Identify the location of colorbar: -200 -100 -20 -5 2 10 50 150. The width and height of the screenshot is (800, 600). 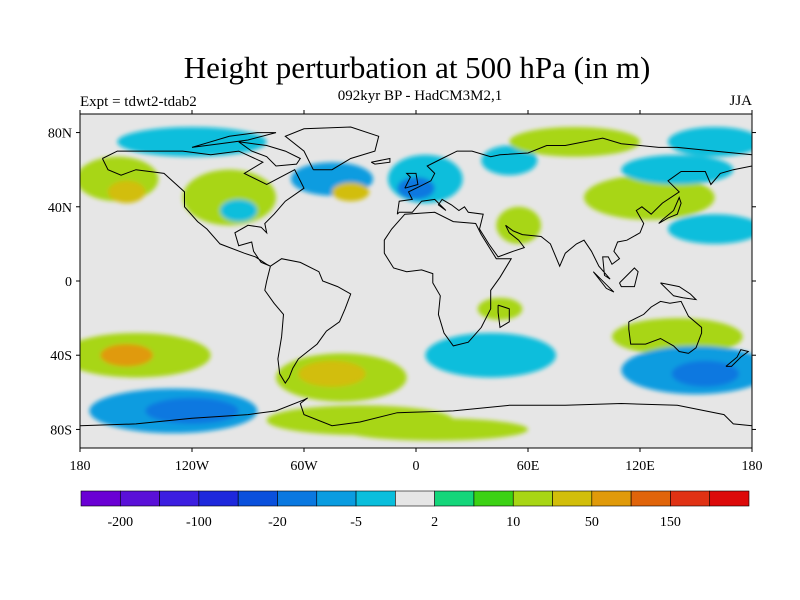
(415, 510).